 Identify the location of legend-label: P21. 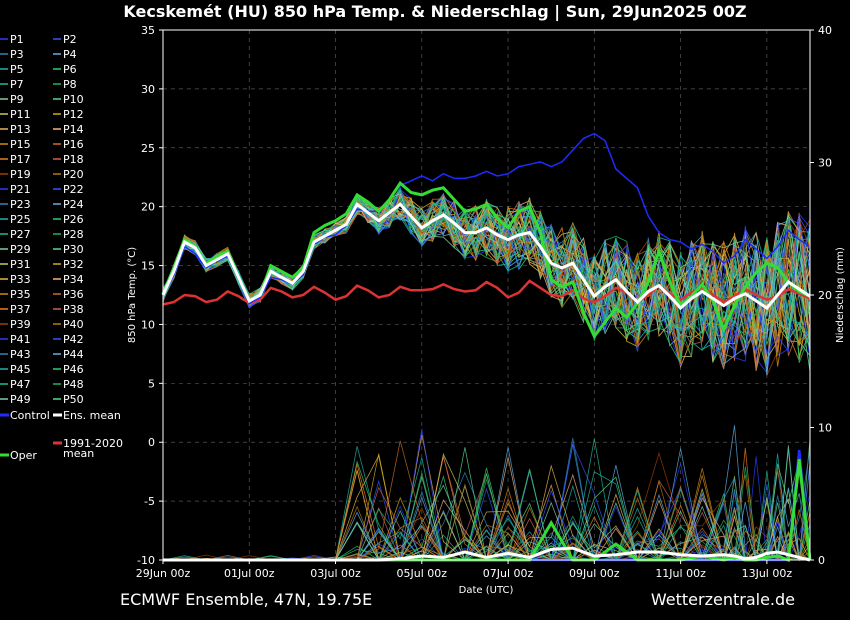
(20, 189).